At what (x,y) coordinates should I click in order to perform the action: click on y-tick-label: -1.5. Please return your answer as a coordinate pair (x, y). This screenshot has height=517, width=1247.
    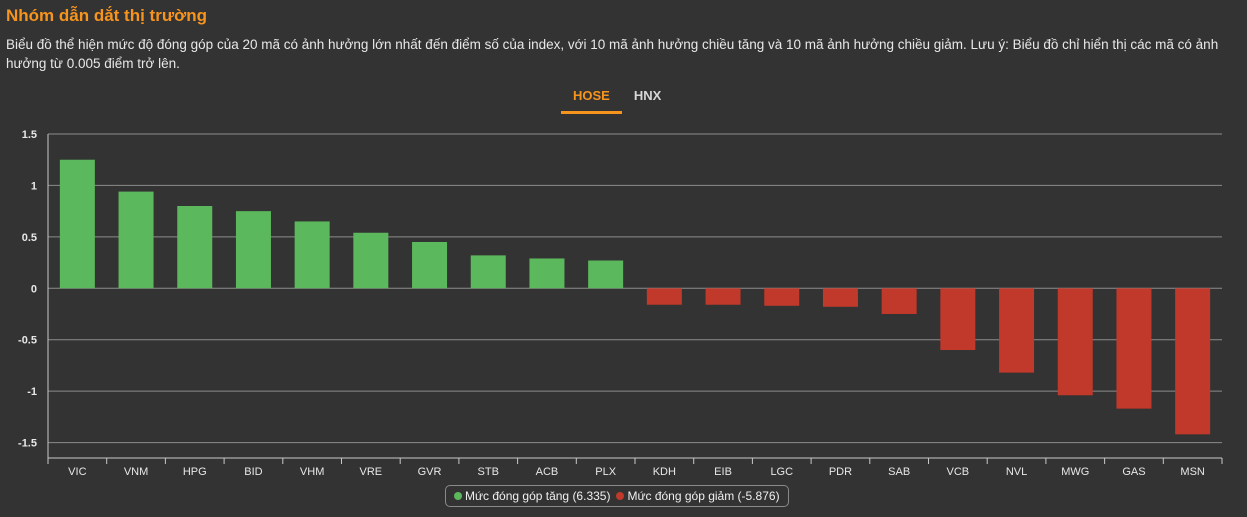
    Looking at the image, I should click on (27, 444).